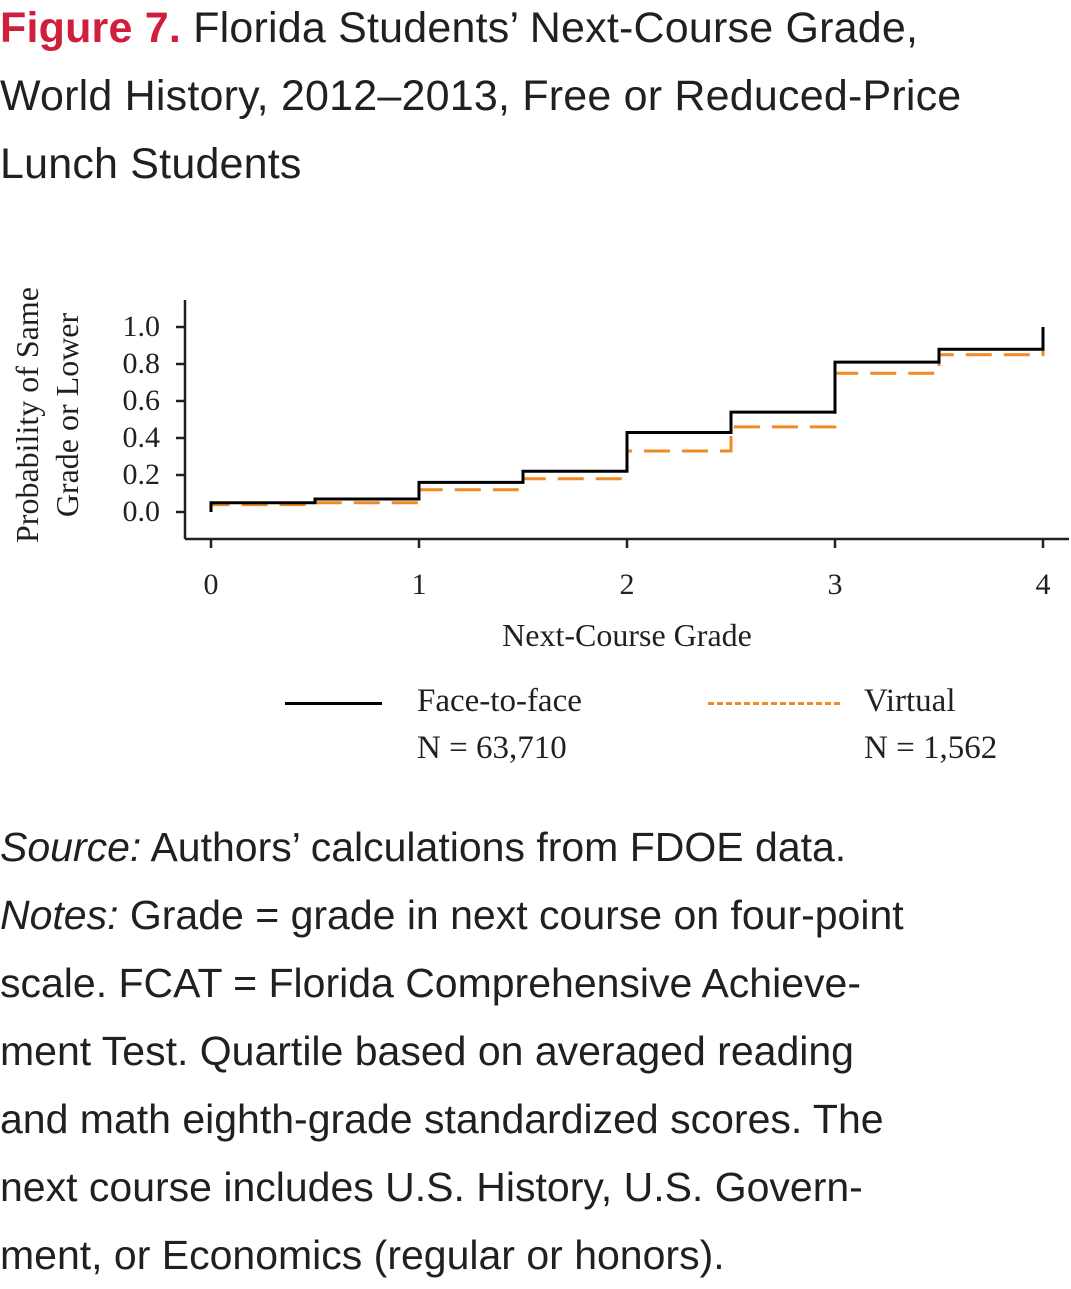 This screenshot has height=1289, width=1071. I want to click on x-tick-label: 4, so click(1043, 584).